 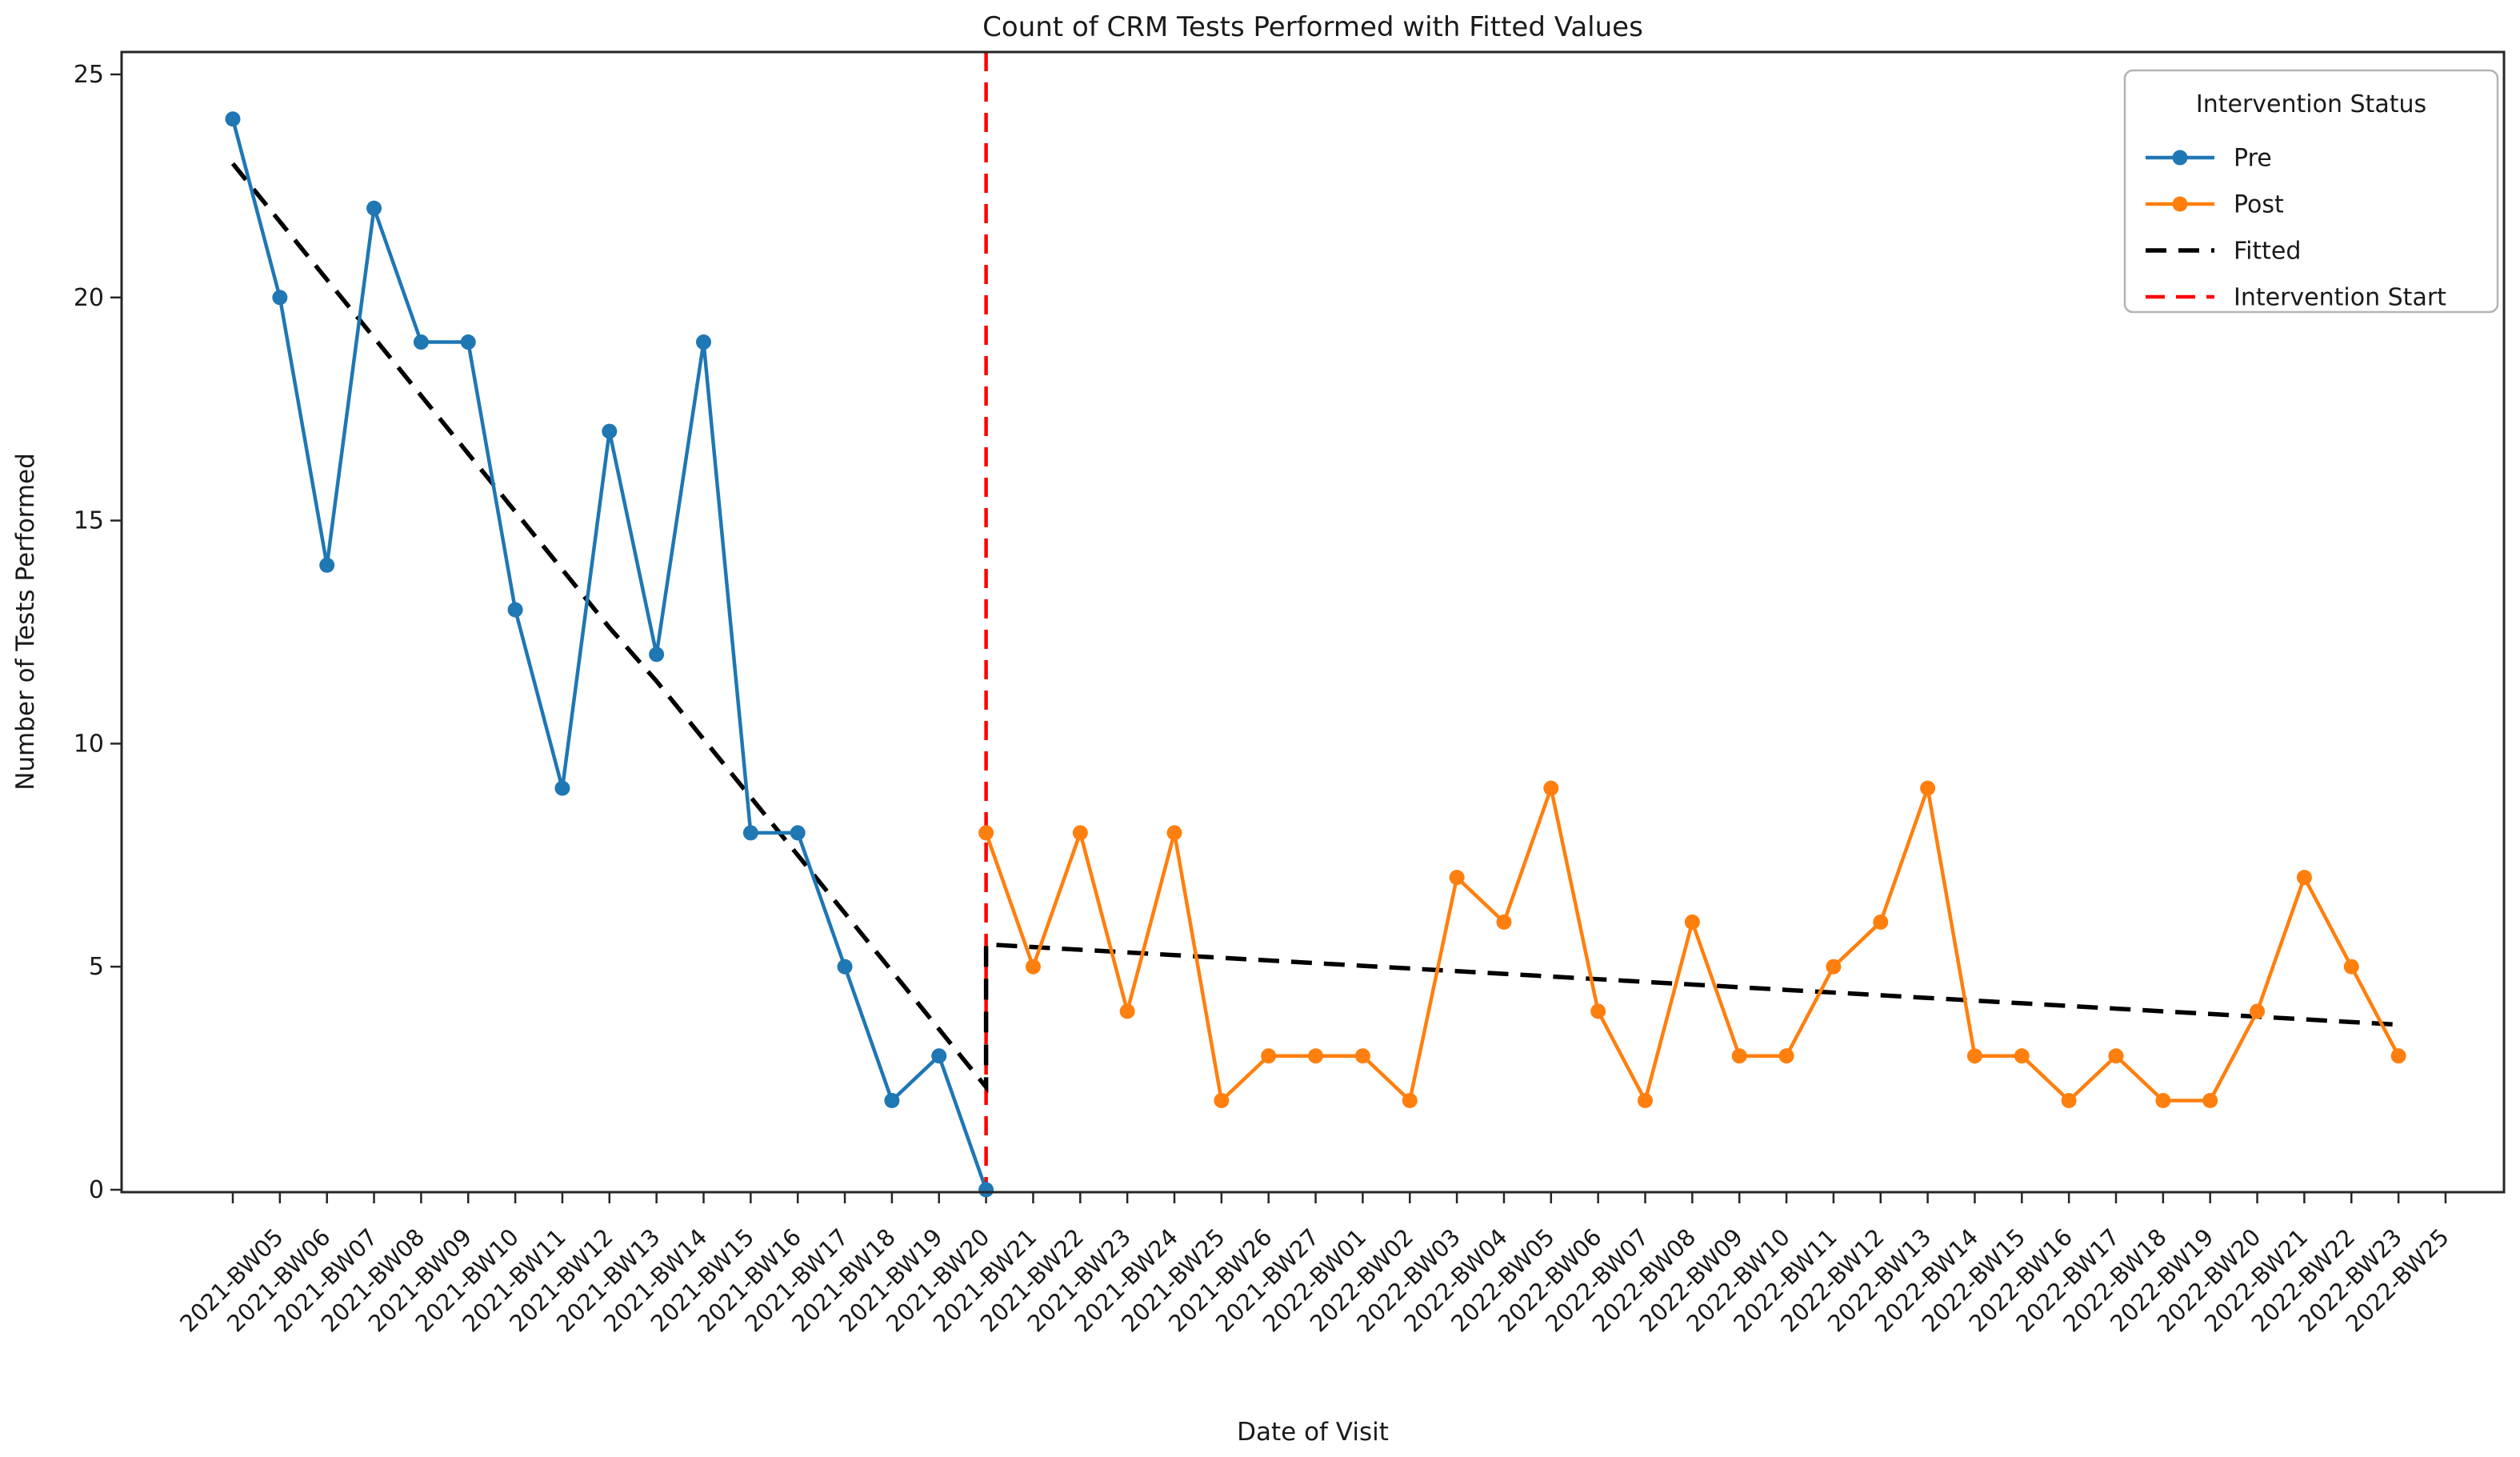 What do you see at coordinates (2267, 252) in the screenshot?
I see `legend-entry-label: Fitted` at bounding box center [2267, 252].